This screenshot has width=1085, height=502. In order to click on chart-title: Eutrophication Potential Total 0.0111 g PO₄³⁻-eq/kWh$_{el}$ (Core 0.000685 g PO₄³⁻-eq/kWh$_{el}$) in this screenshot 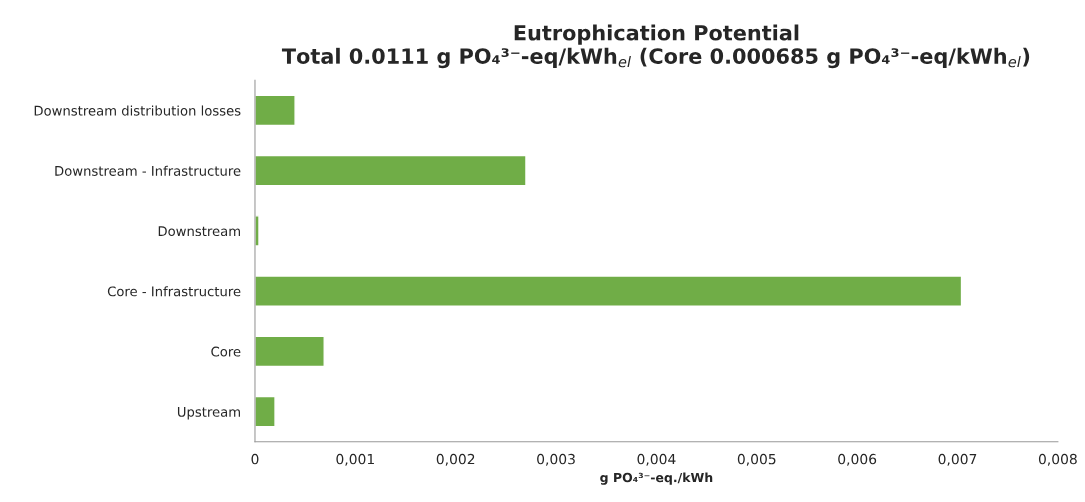, I will do `click(655, 46)`.